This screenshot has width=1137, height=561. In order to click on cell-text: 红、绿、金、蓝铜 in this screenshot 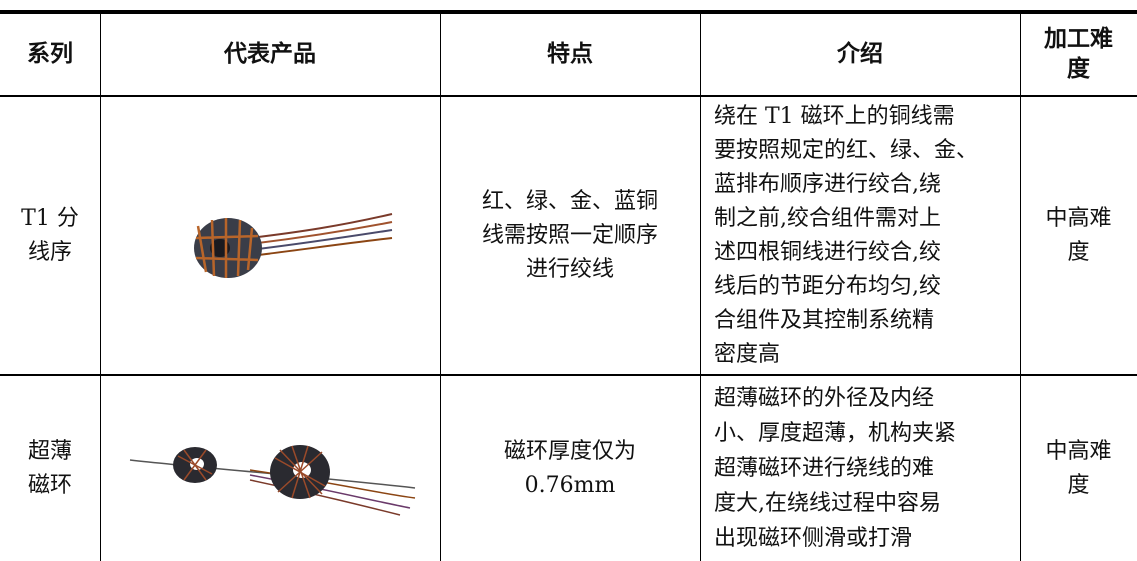, I will do `click(569, 201)`.